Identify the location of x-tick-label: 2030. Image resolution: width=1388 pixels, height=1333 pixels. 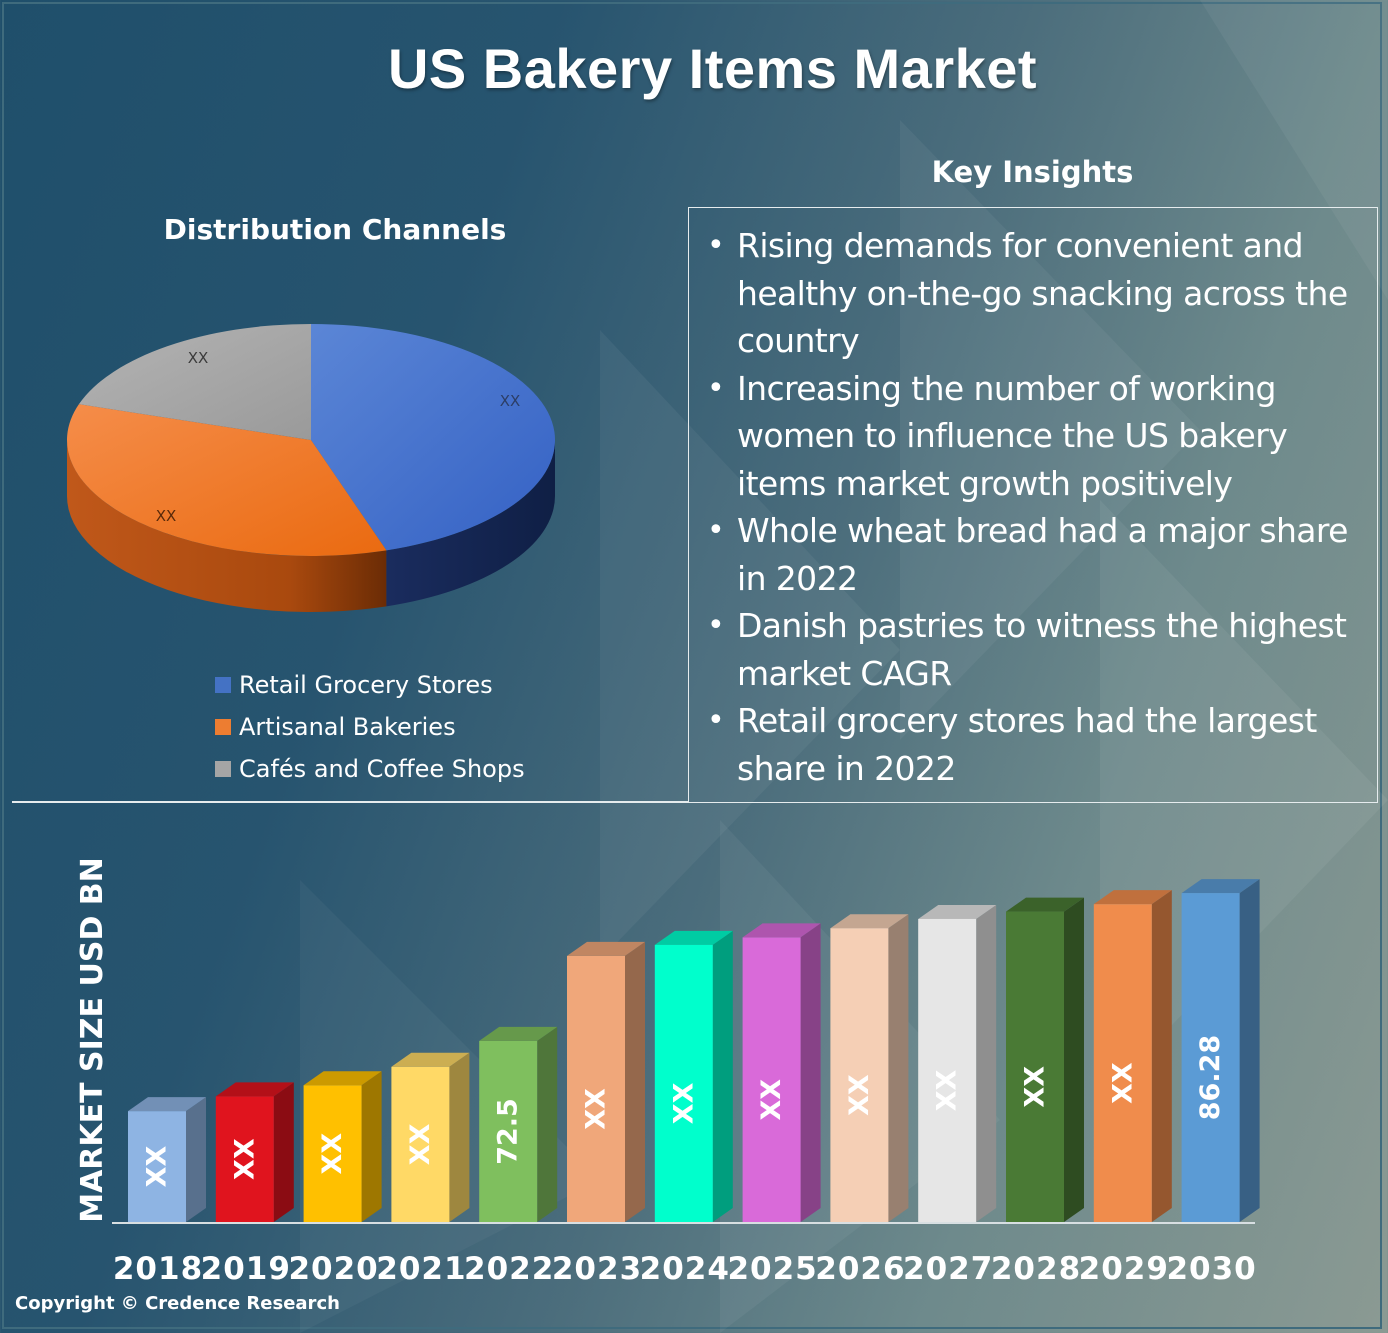
(1211, 1269).